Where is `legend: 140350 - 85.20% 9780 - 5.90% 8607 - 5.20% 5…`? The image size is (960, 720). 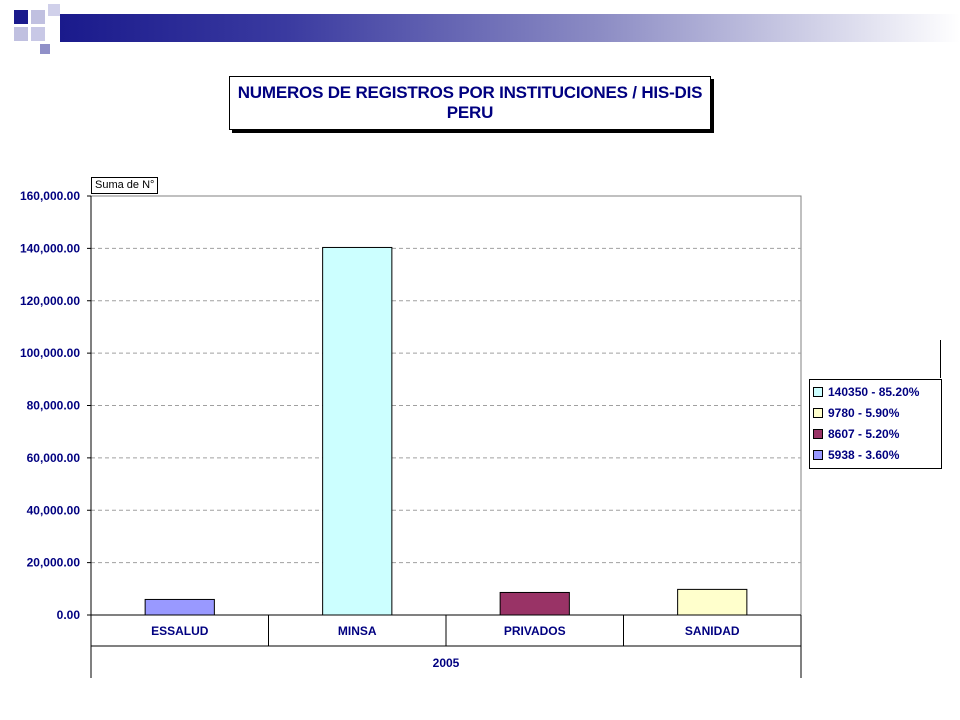
legend: 140350 - 85.20% 9780 - 5.90% 8607 - 5.20% 5… is located at coordinates (875, 424).